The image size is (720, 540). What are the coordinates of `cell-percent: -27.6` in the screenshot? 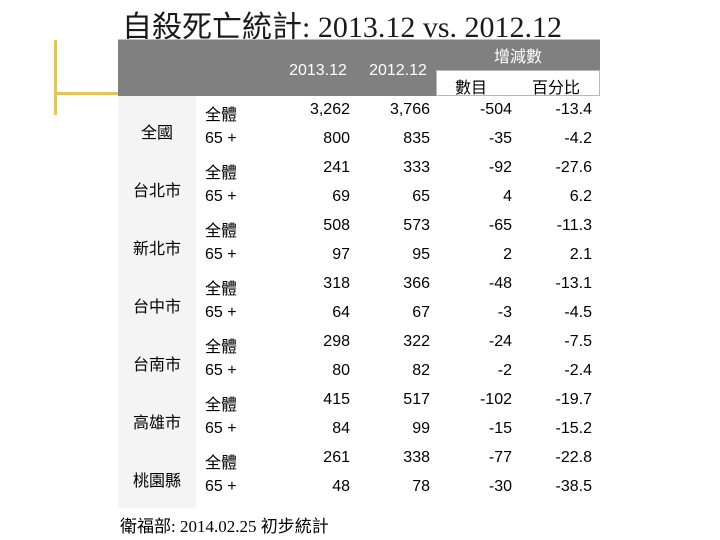 It's located at (573, 167).